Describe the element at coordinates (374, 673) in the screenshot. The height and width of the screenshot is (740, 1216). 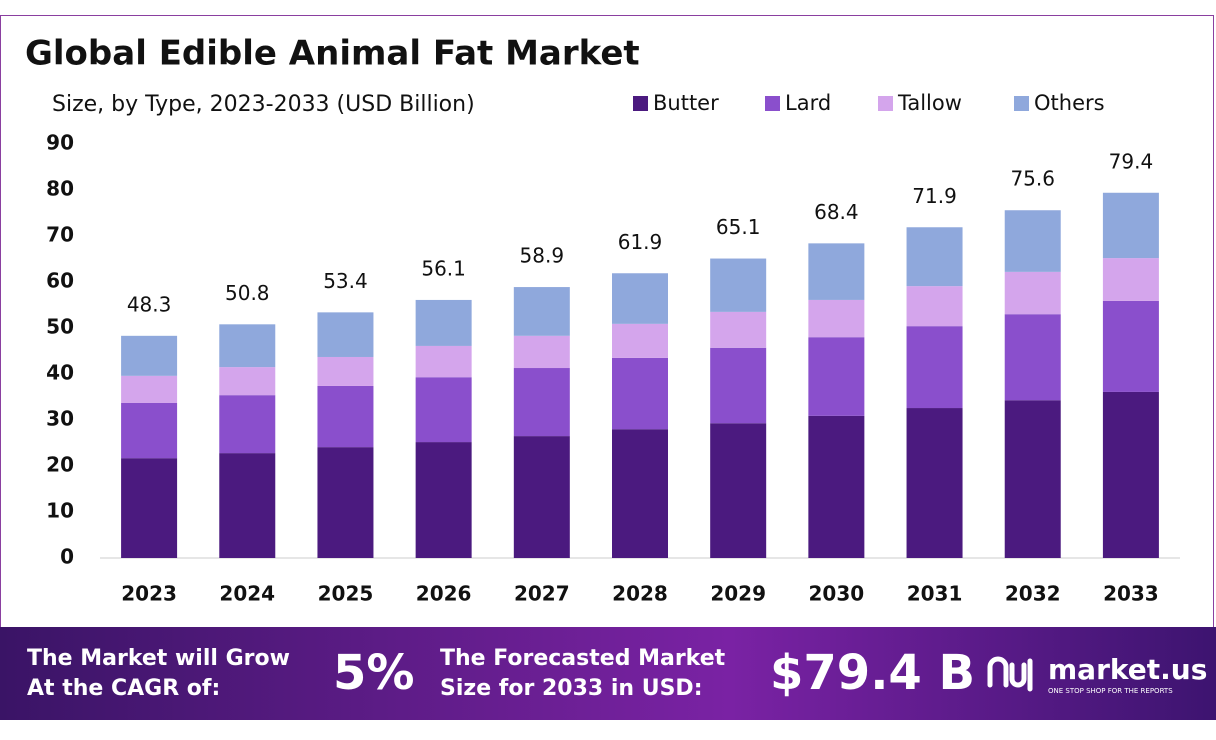
I see `cagr-value: 5%` at that location.